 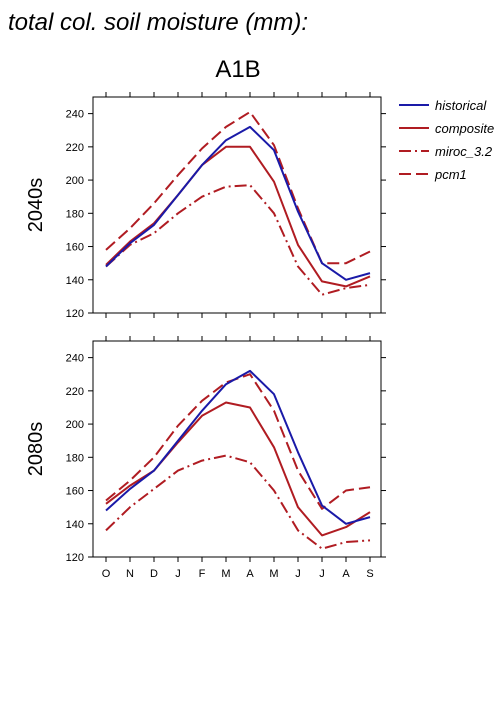 What do you see at coordinates (36, 449) in the screenshot?
I see `panel-label: 2080s` at bounding box center [36, 449].